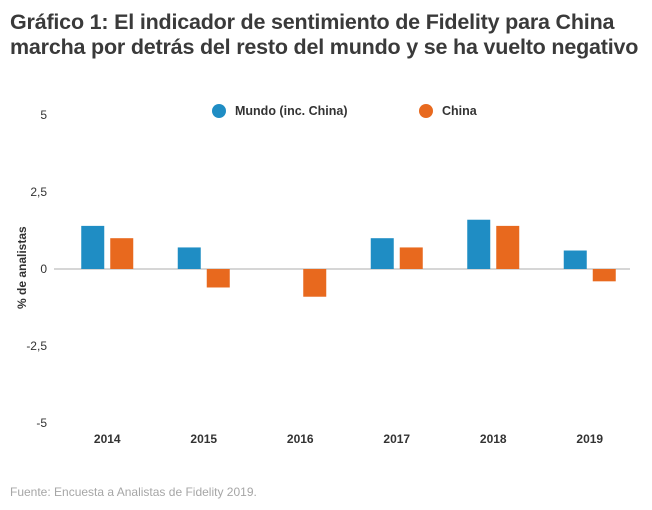 The height and width of the screenshot is (510, 652). Describe the element at coordinates (396, 439) in the screenshot. I see `x-tick-label: 2017` at that location.